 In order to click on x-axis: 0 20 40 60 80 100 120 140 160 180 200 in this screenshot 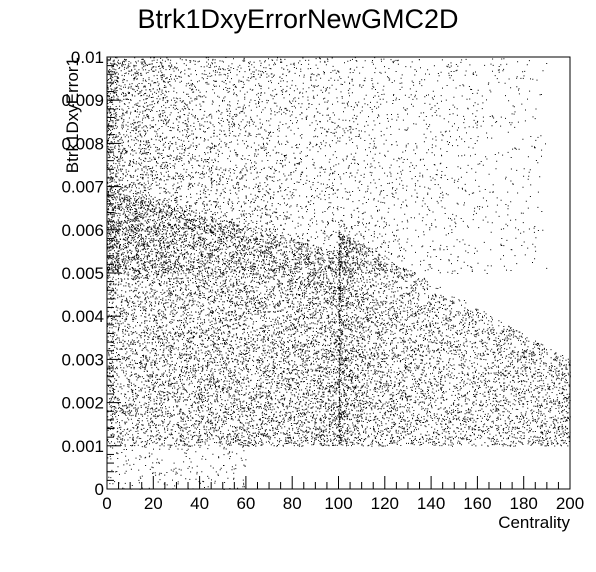, I will do `click(343, 494)`.